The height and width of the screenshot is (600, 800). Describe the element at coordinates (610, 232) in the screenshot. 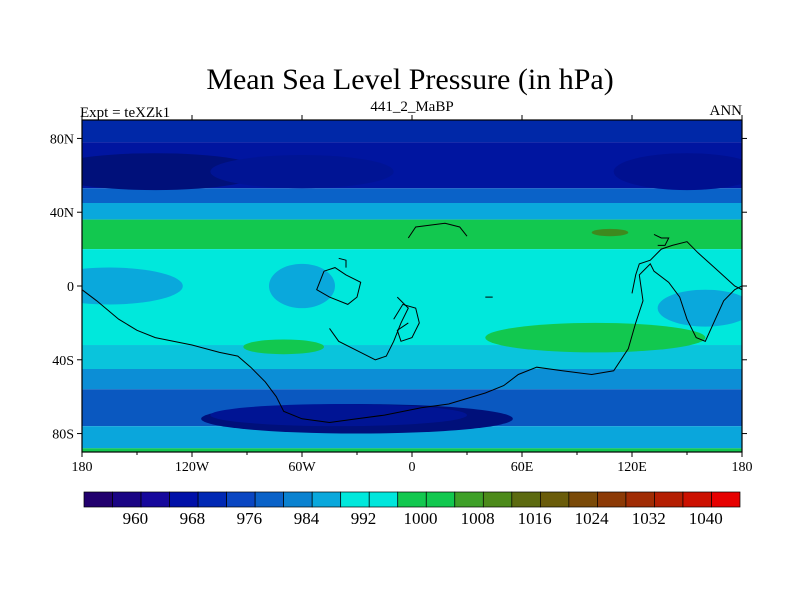

I see `asia-high-spot` at that location.